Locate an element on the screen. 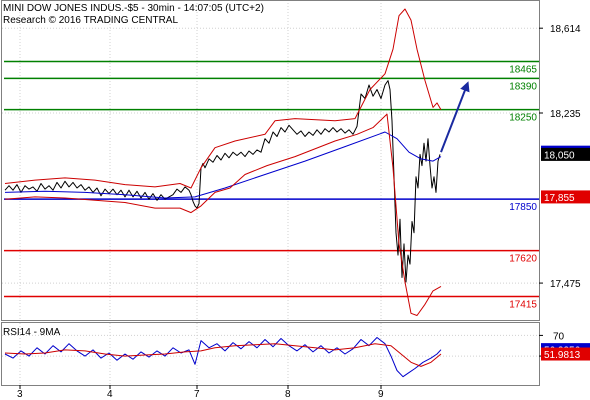 The height and width of the screenshot is (400, 590). indicator-title: RSI14 - 9MA is located at coordinates (32, 332).